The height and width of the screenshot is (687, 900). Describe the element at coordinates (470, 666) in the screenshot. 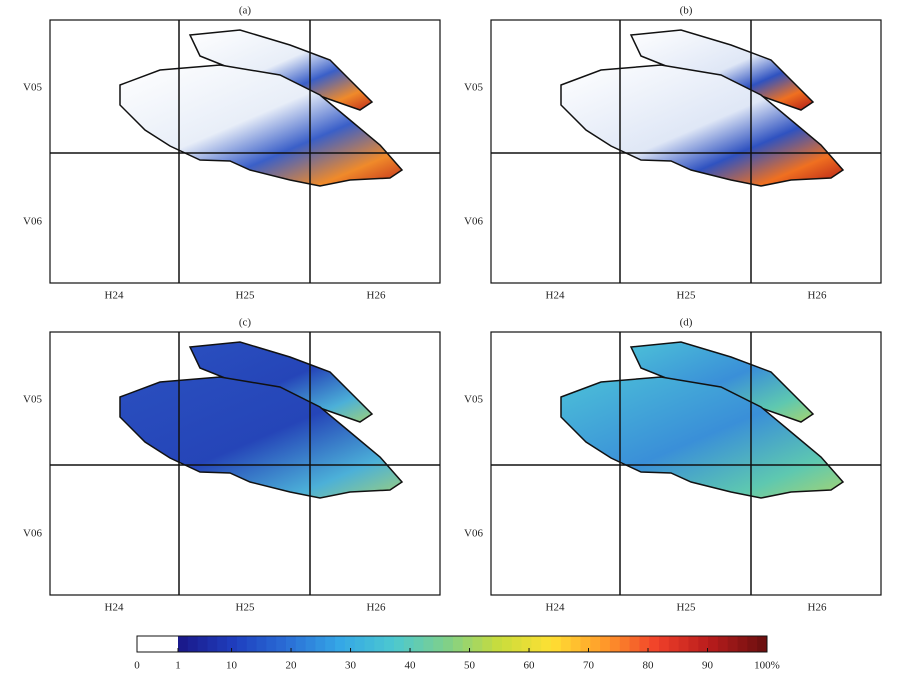

I see `colorbar-tick-label: 50` at that location.